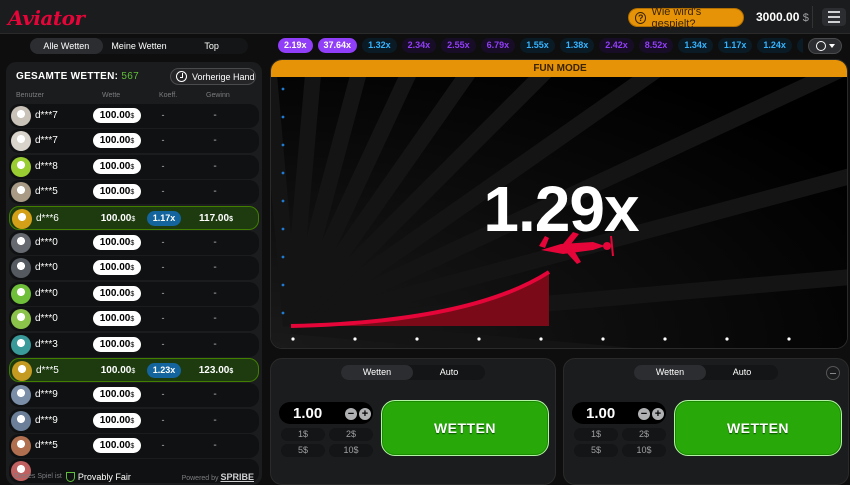  Describe the element at coordinates (139, 46) in the screenshot. I see `tab-my-bets: Meine Wetten` at that location.